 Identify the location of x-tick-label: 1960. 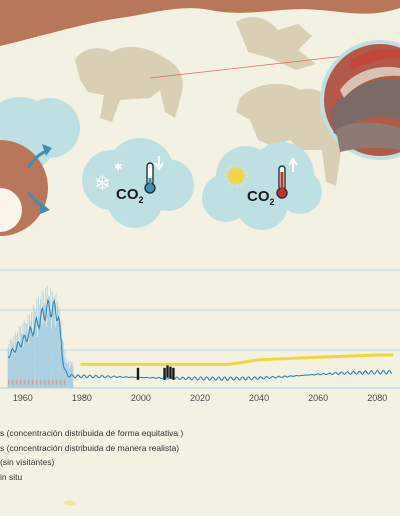
(23, 398).